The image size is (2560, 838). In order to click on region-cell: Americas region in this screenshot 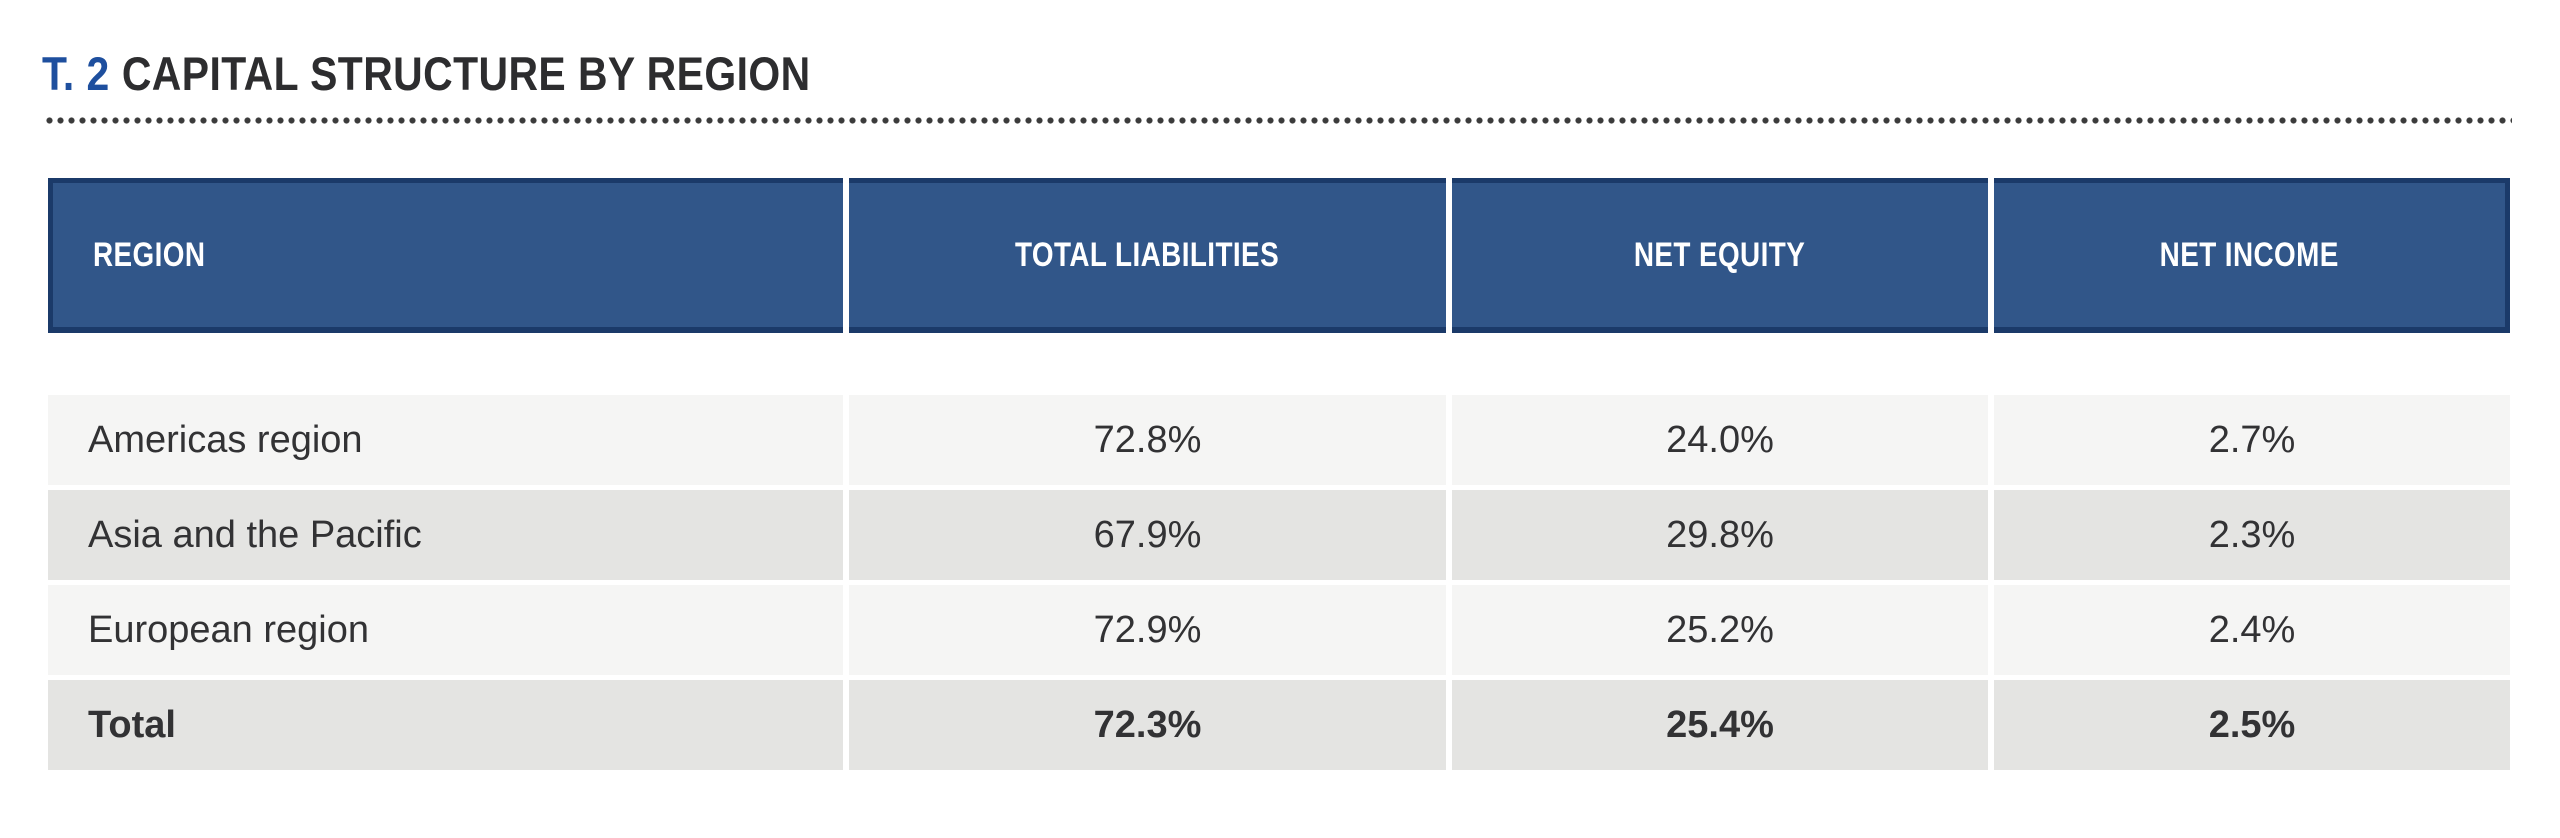, I will do `click(445, 440)`.